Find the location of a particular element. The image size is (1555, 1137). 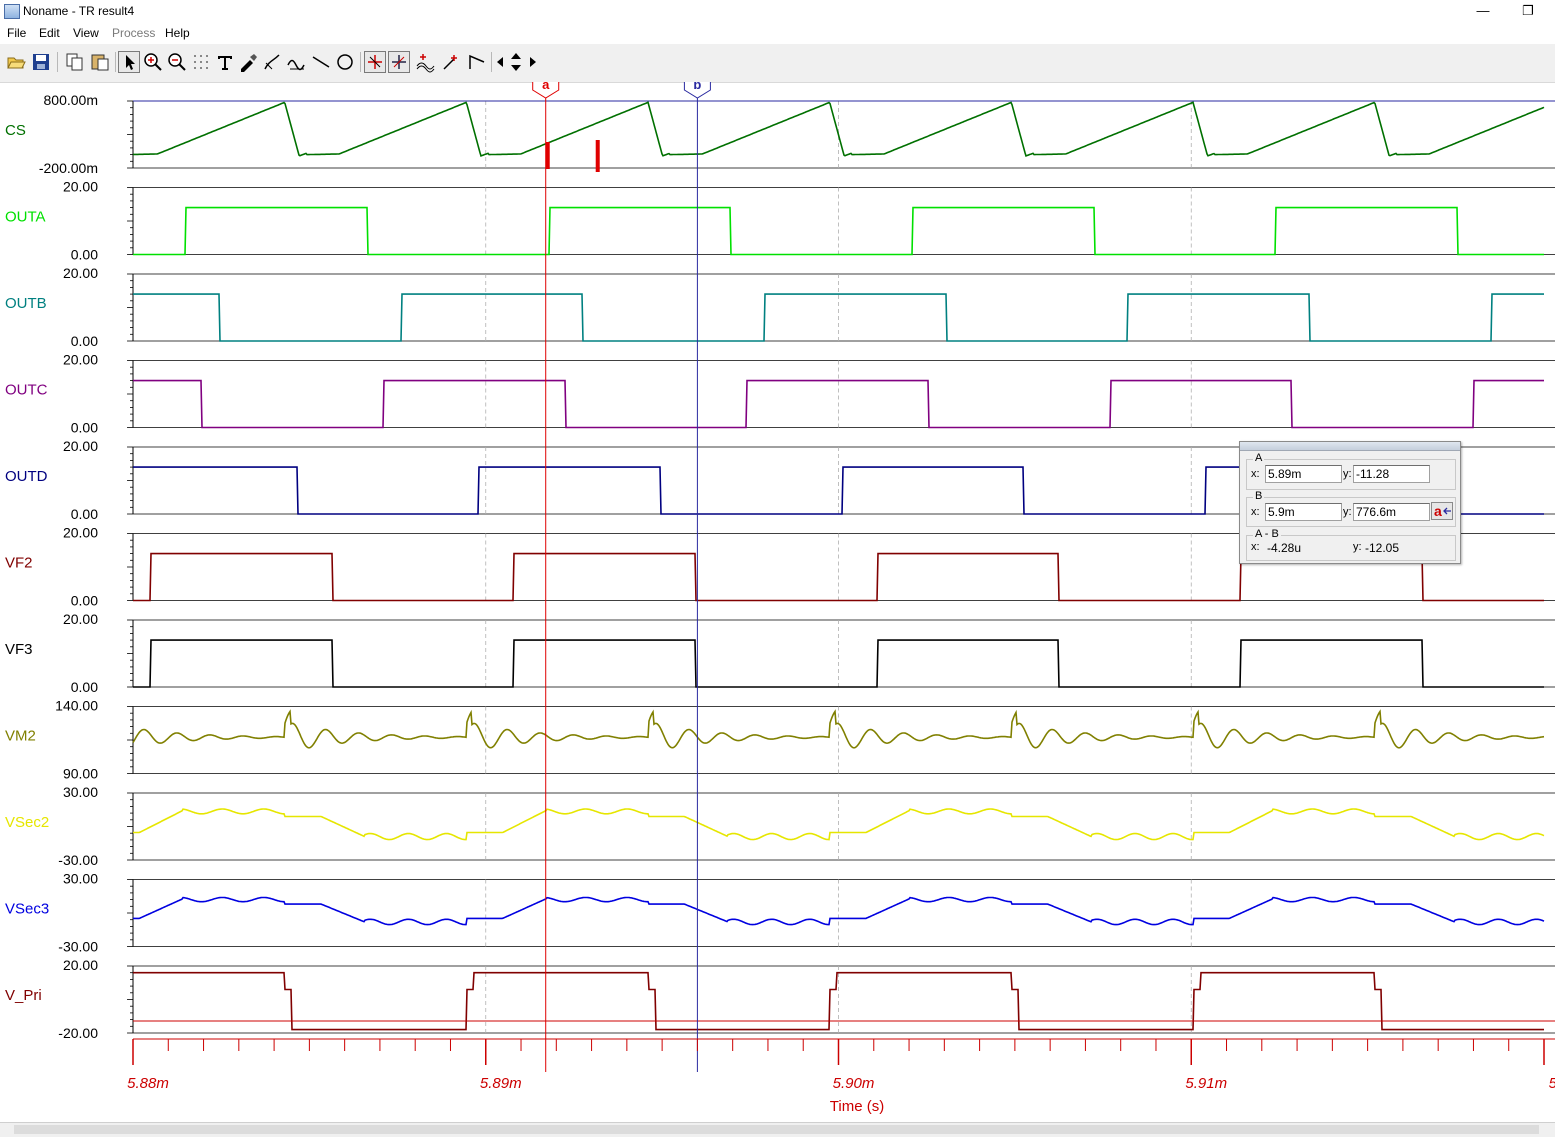

a-y-label: y: is located at coordinates (1347, 474).